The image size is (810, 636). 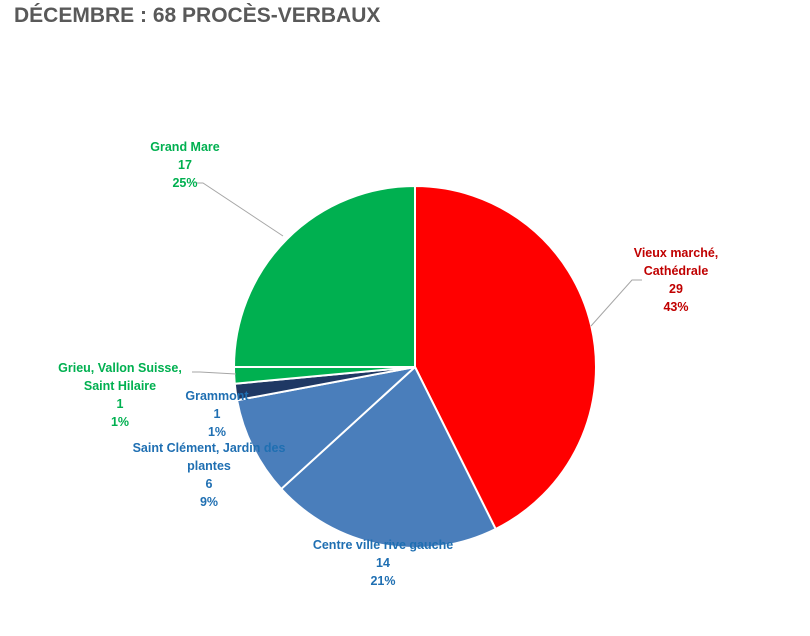 I want to click on data-label-2: Saint Clément, Jardin des plantes 6 9%, so click(x=209, y=475).